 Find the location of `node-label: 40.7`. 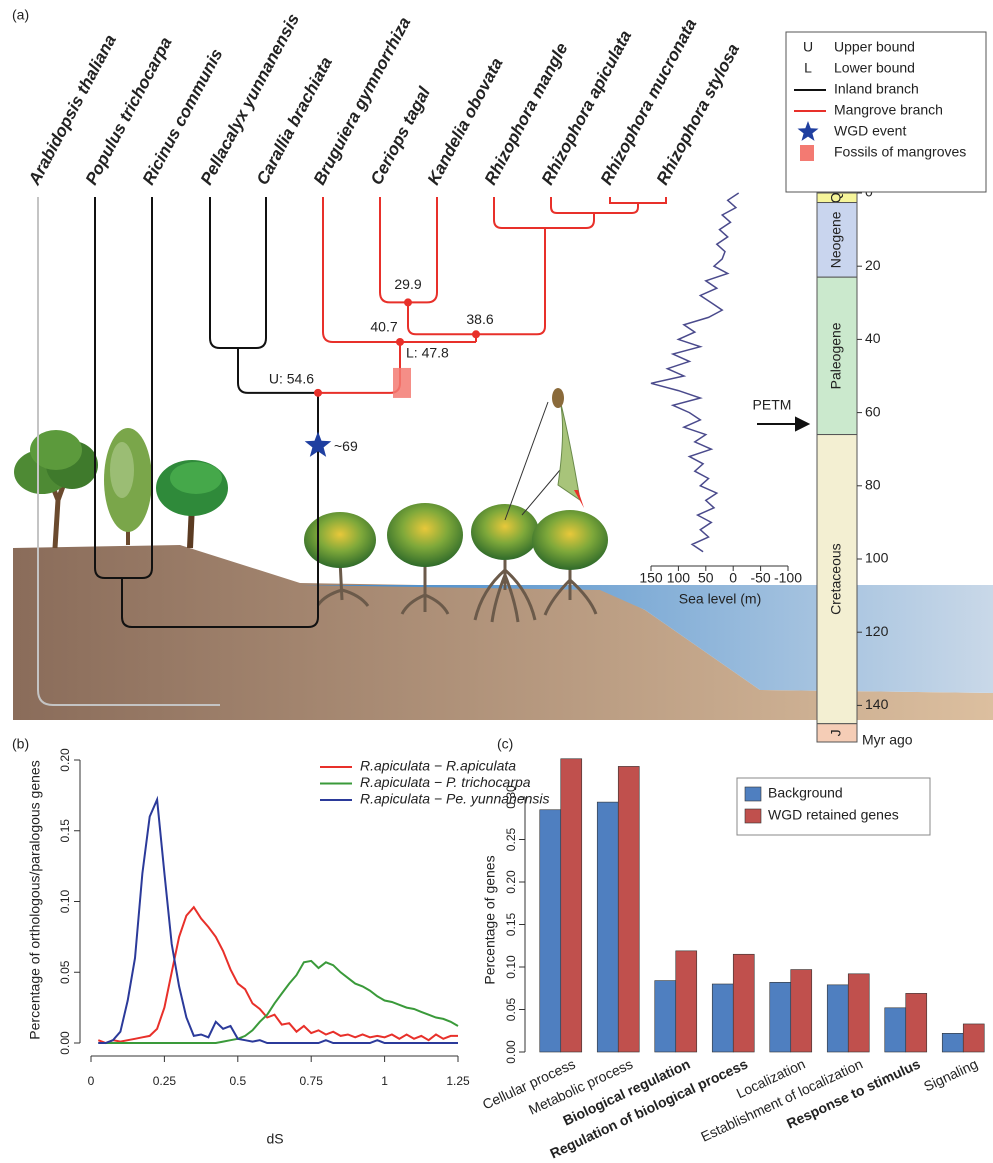

node-label: 40.7 is located at coordinates (383, 327).